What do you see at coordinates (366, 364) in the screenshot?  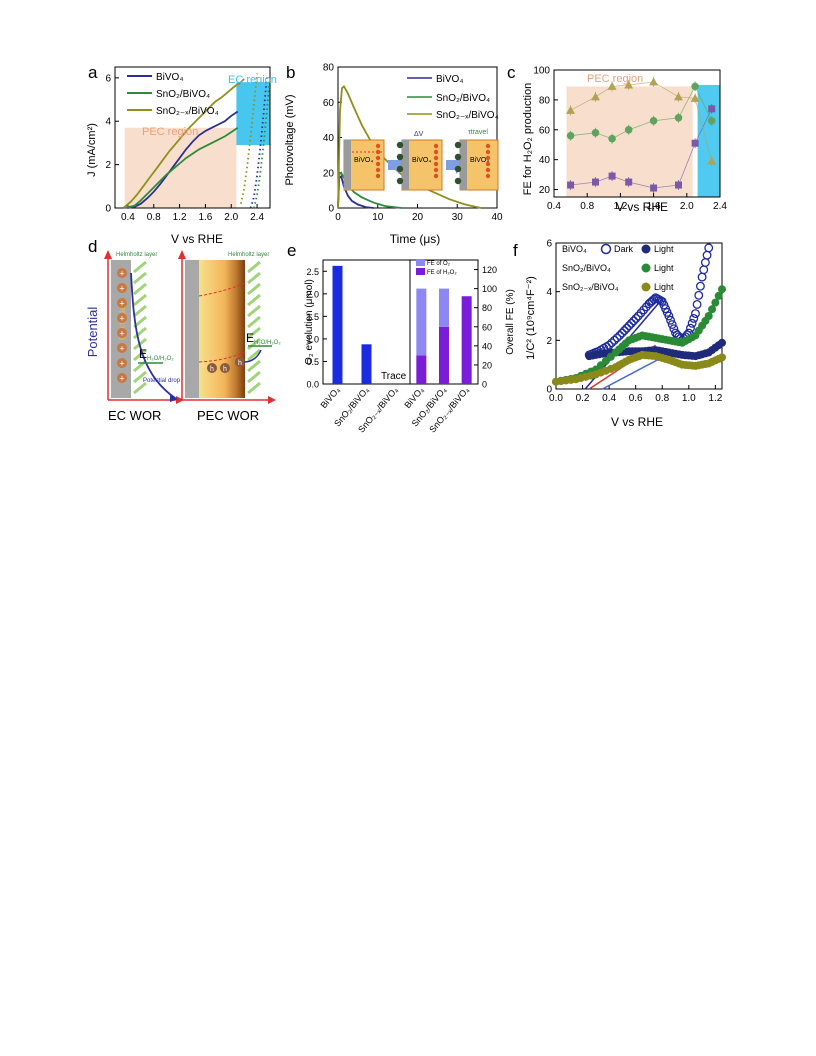 I see `bar-o2` at bounding box center [366, 364].